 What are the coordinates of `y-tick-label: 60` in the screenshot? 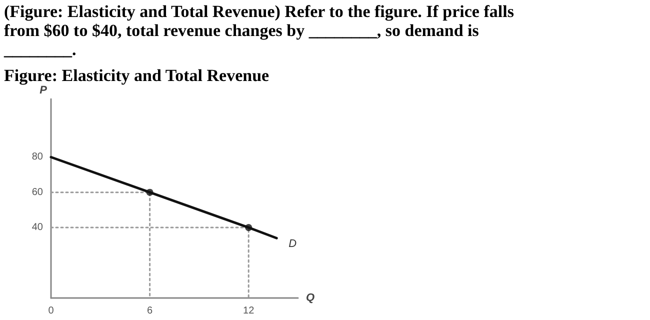 It's located at (38, 192).